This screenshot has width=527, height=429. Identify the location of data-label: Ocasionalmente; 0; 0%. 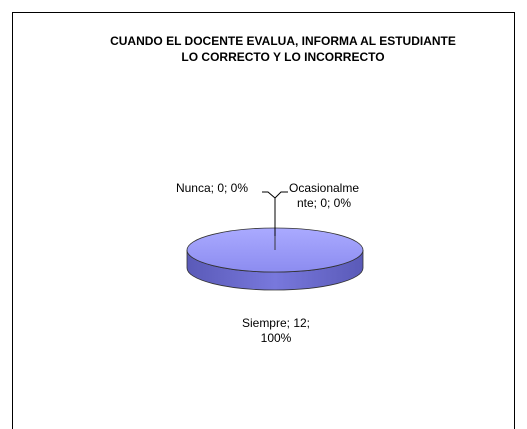
(324, 195).